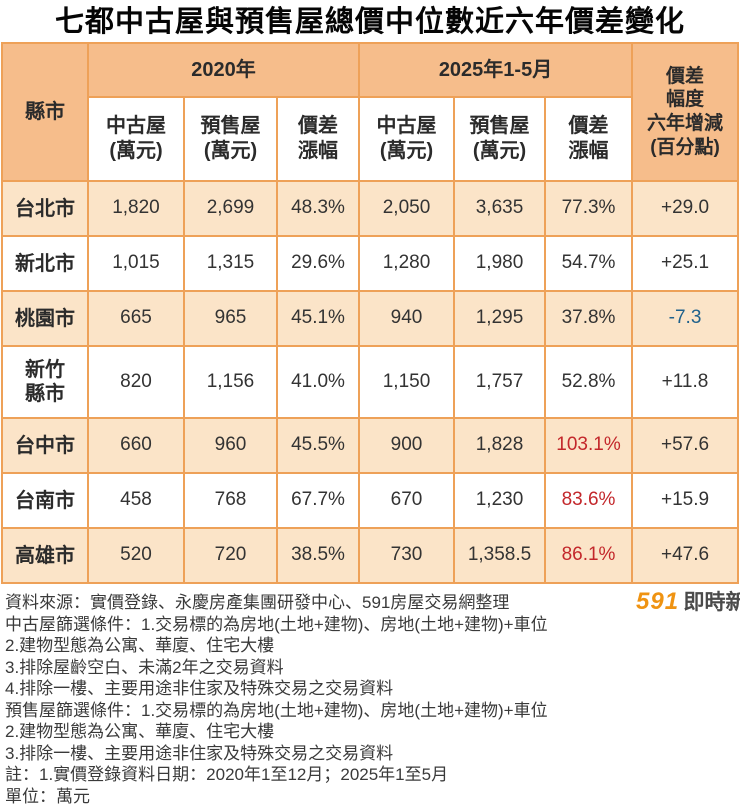 This screenshot has width=740, height=811. Describe the element at coordinates (500, 500) in the screenshot. I see `cell-value: 1,230` at that location.